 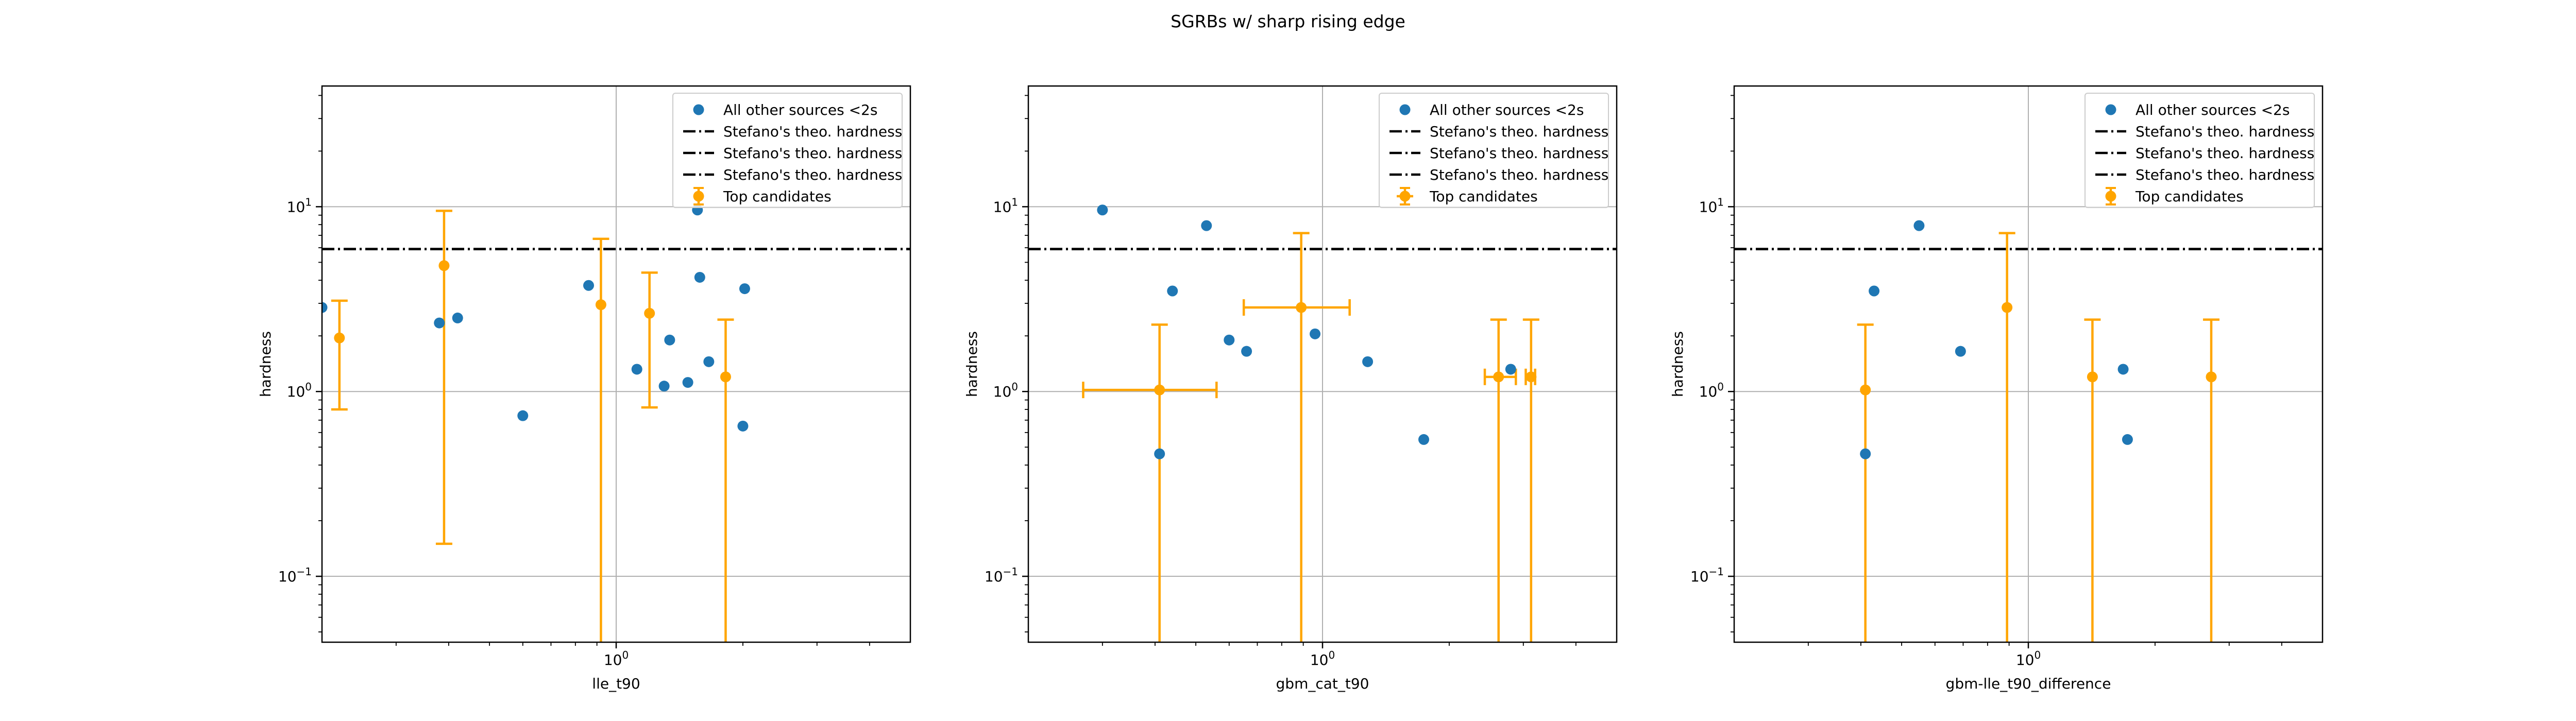 I want to click on x-axis-label: gbm_cat_t90, so click(x=1322, y=683).